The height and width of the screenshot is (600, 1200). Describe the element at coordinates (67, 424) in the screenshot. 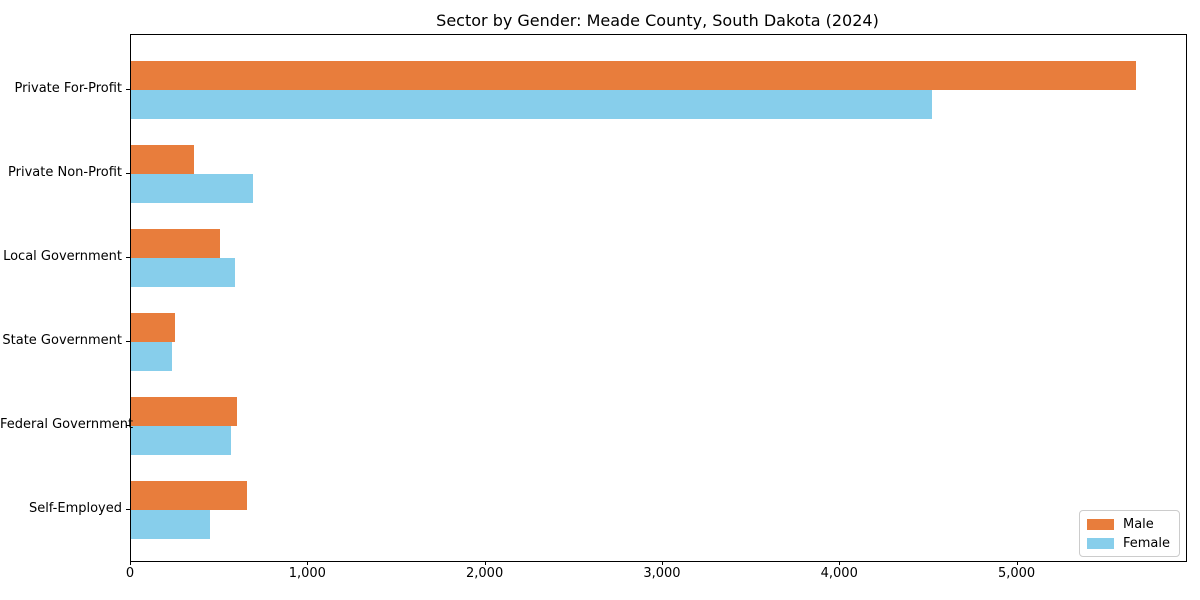

I see `y-tick-label-federal-government: Federal Government` at that location.